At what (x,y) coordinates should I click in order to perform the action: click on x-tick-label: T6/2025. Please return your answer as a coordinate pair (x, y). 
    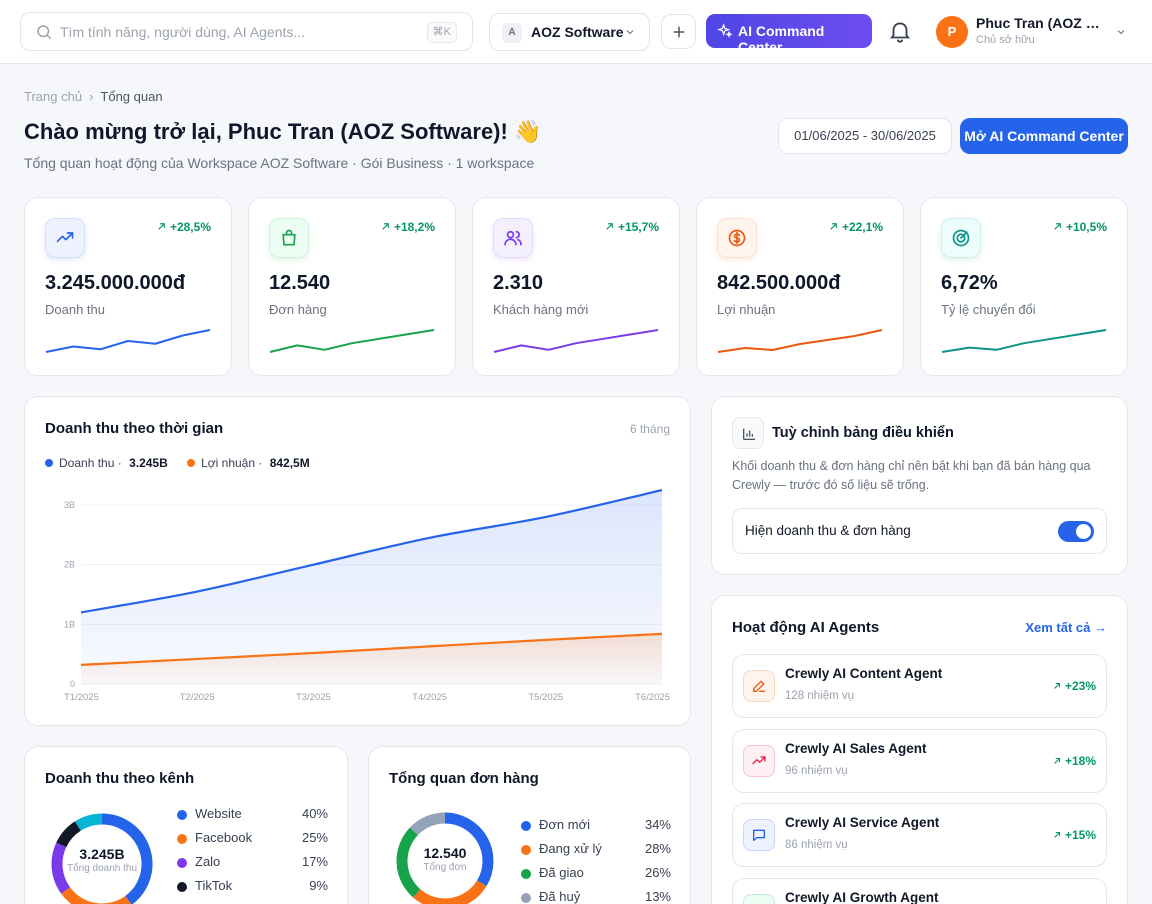
    Looking at the image, I should click on (652, 697).